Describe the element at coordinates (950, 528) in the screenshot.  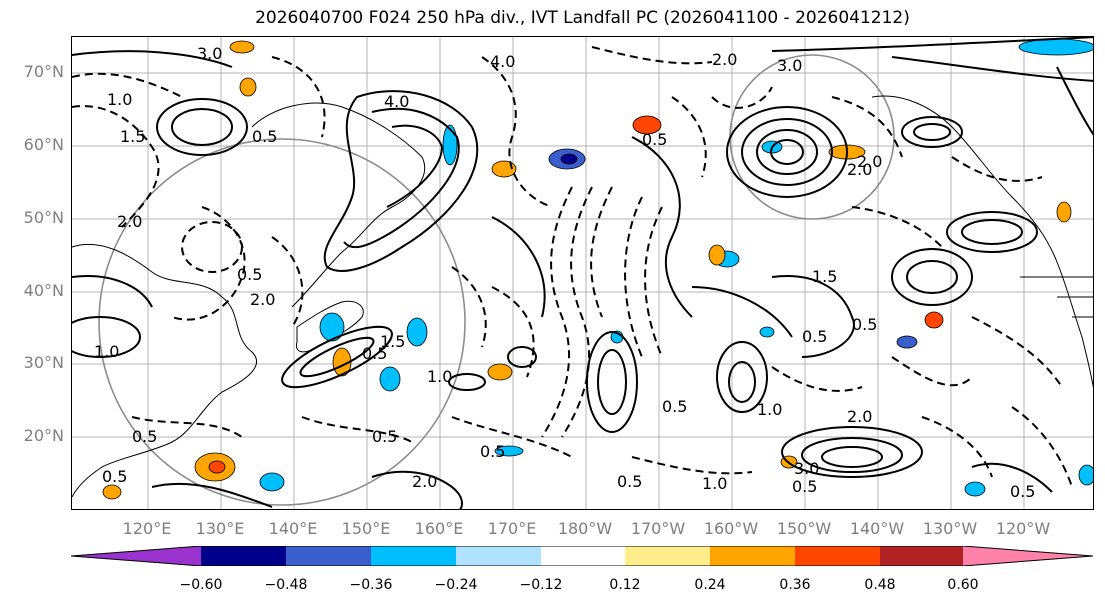
I see `lon-label-130w: 130°W` at that location.